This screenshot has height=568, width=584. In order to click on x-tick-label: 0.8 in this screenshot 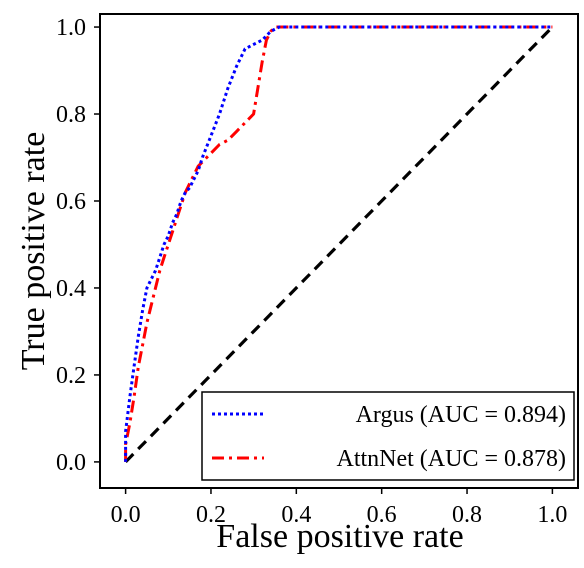, I will do `click(467, 515)`.